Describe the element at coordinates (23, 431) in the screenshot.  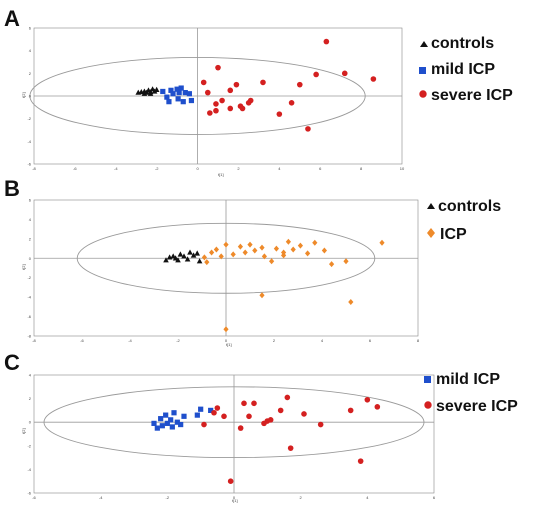
I see `panel-c-ylabel: t[2]` at that location.